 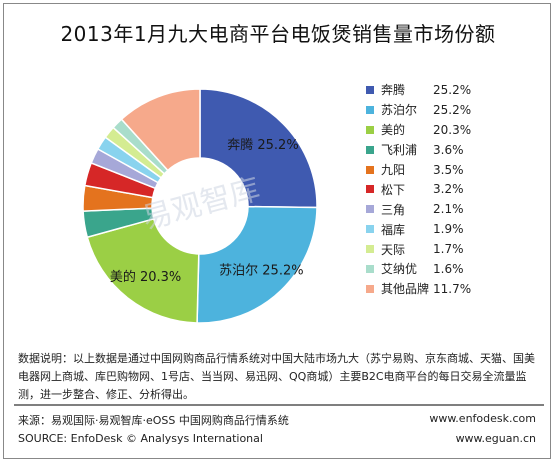 What do you see at coordinates (153, 420) in the screenshot?
I see `source-cn: 来源：易观国际·易观智库·eOSS 中国网购商品行情系统` at bounding box center [153, 420].